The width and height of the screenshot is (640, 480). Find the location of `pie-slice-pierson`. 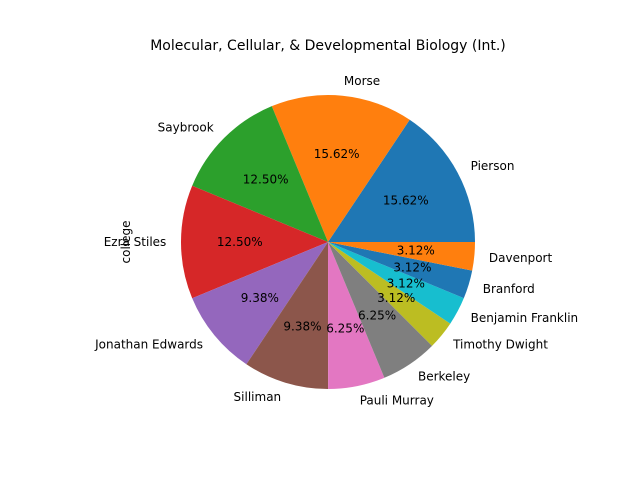

pie-slice-pierson is located at coordinates (401, 180).